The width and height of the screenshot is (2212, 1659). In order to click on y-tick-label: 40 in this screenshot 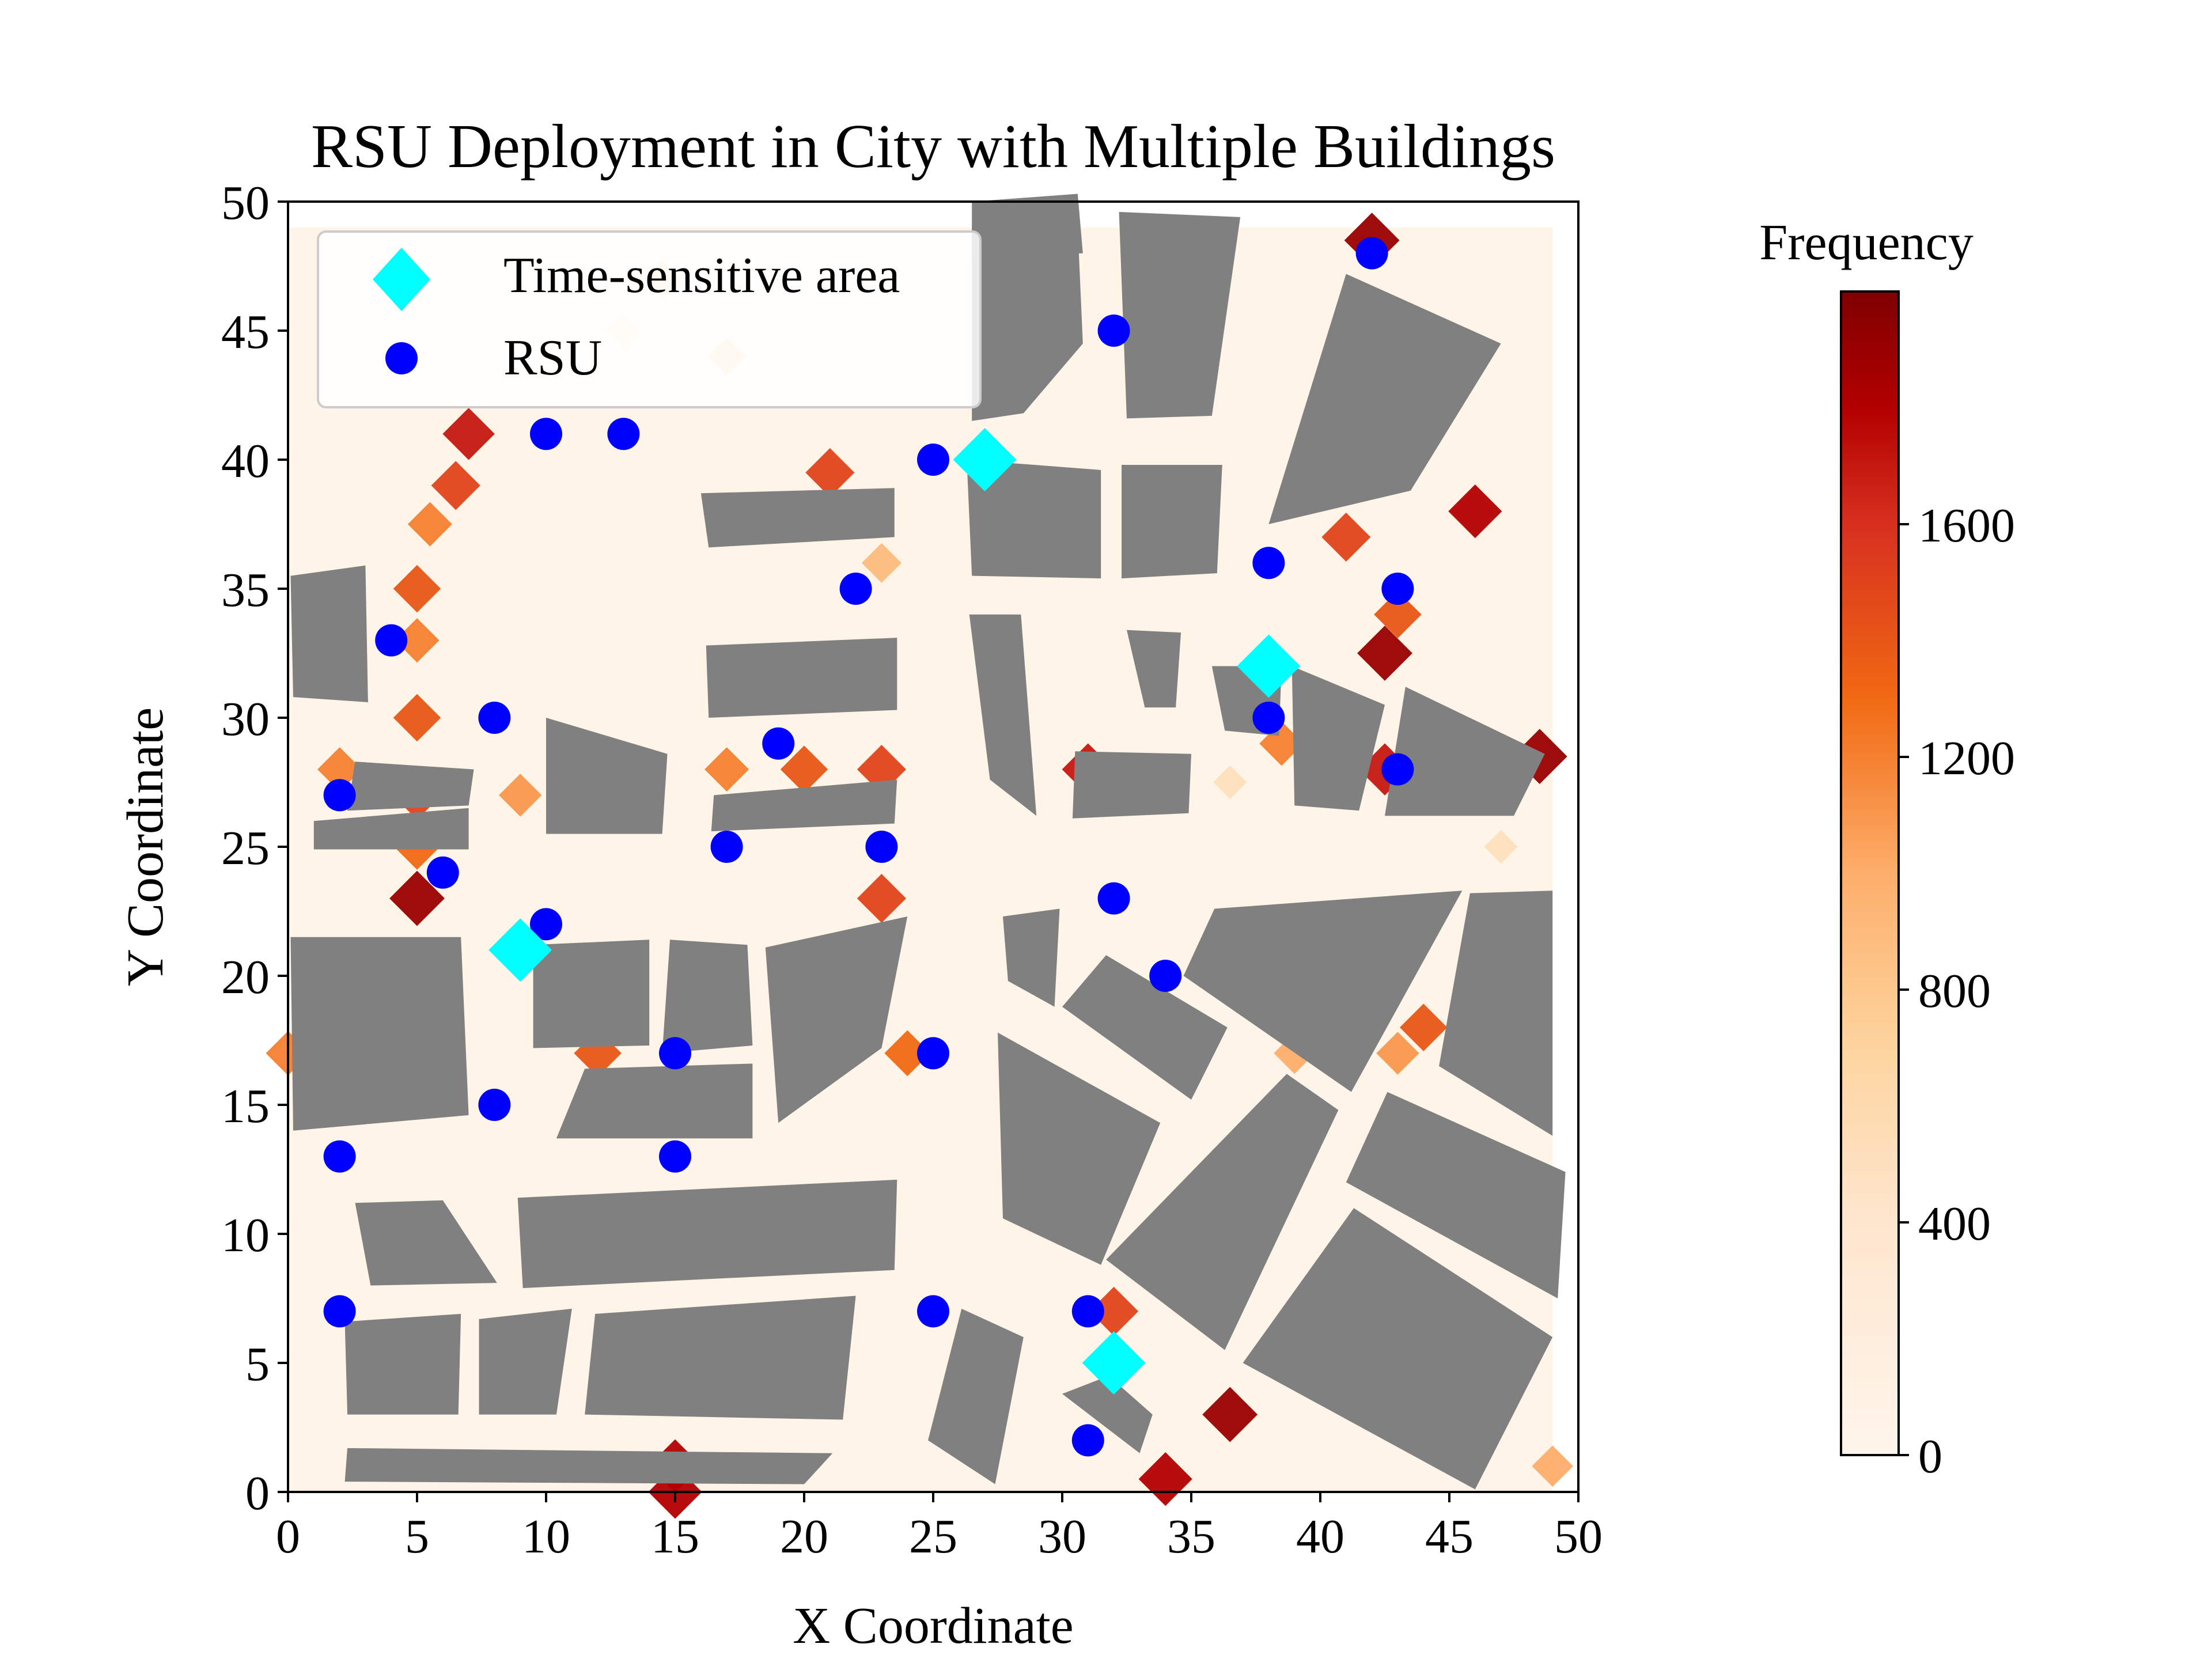, I will do `click(245, 461)`.